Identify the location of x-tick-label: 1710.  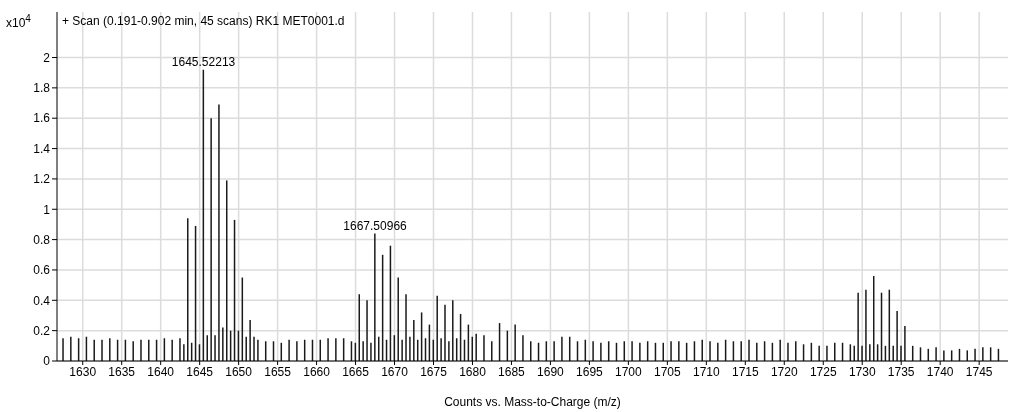
(706, 371).